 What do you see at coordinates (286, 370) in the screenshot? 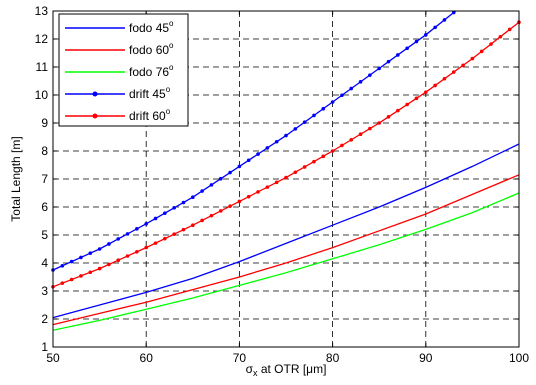
I see `x-axis-label: σx at OTR [μm]` at bounding box center [286, 370].